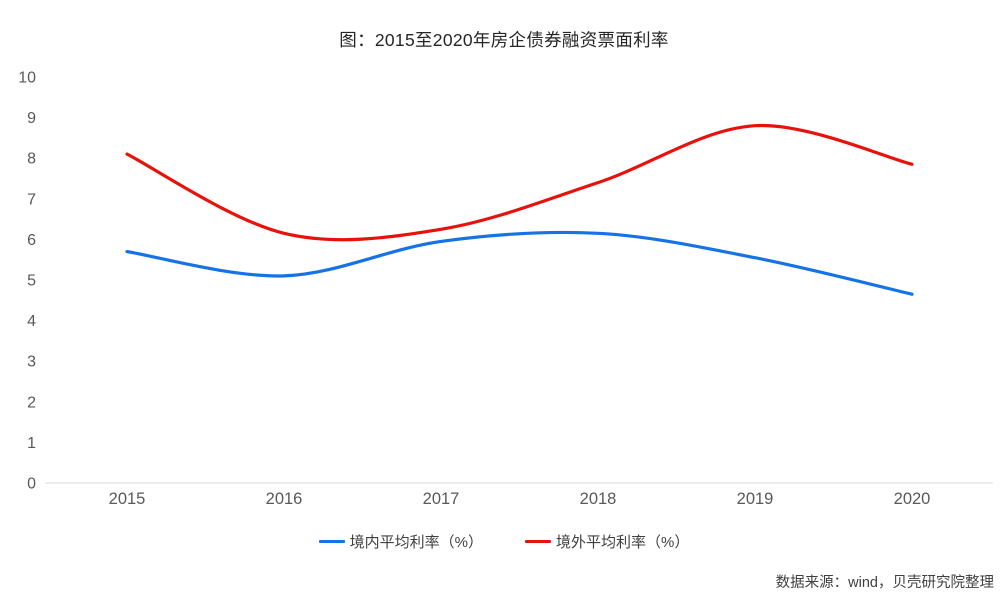  What do you see at coordinates (441, 499) in the screenshot?
I see `x-axis-tick-label: 2017` at bounding box center [441, 499].